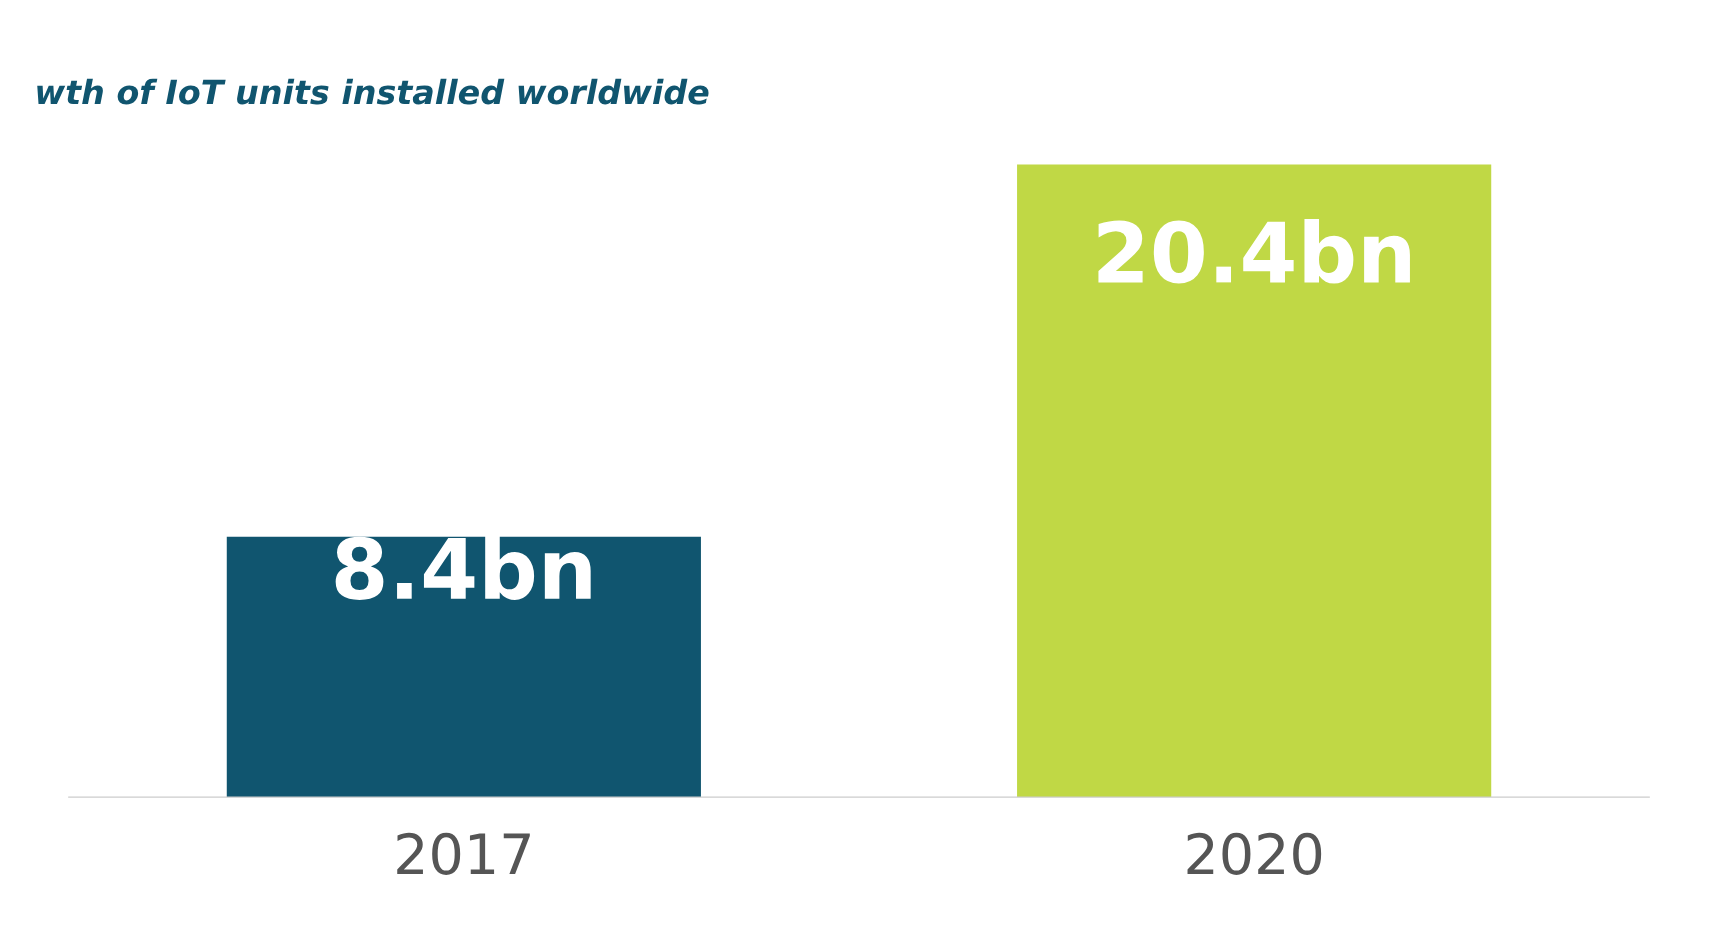 The image size is (1718, 949). Describe the element at coordinates (463, 567) in the screenshot. I see `data-label: 8.4bn` at that location.